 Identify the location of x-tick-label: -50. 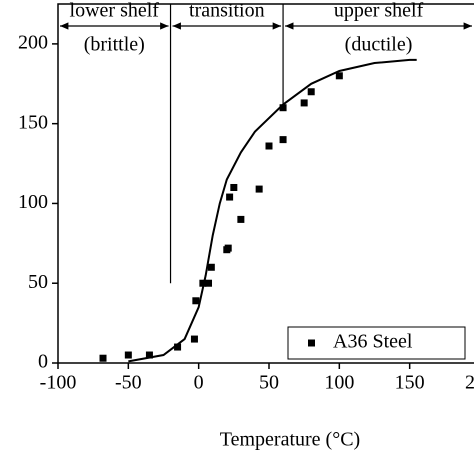
(128, 383).